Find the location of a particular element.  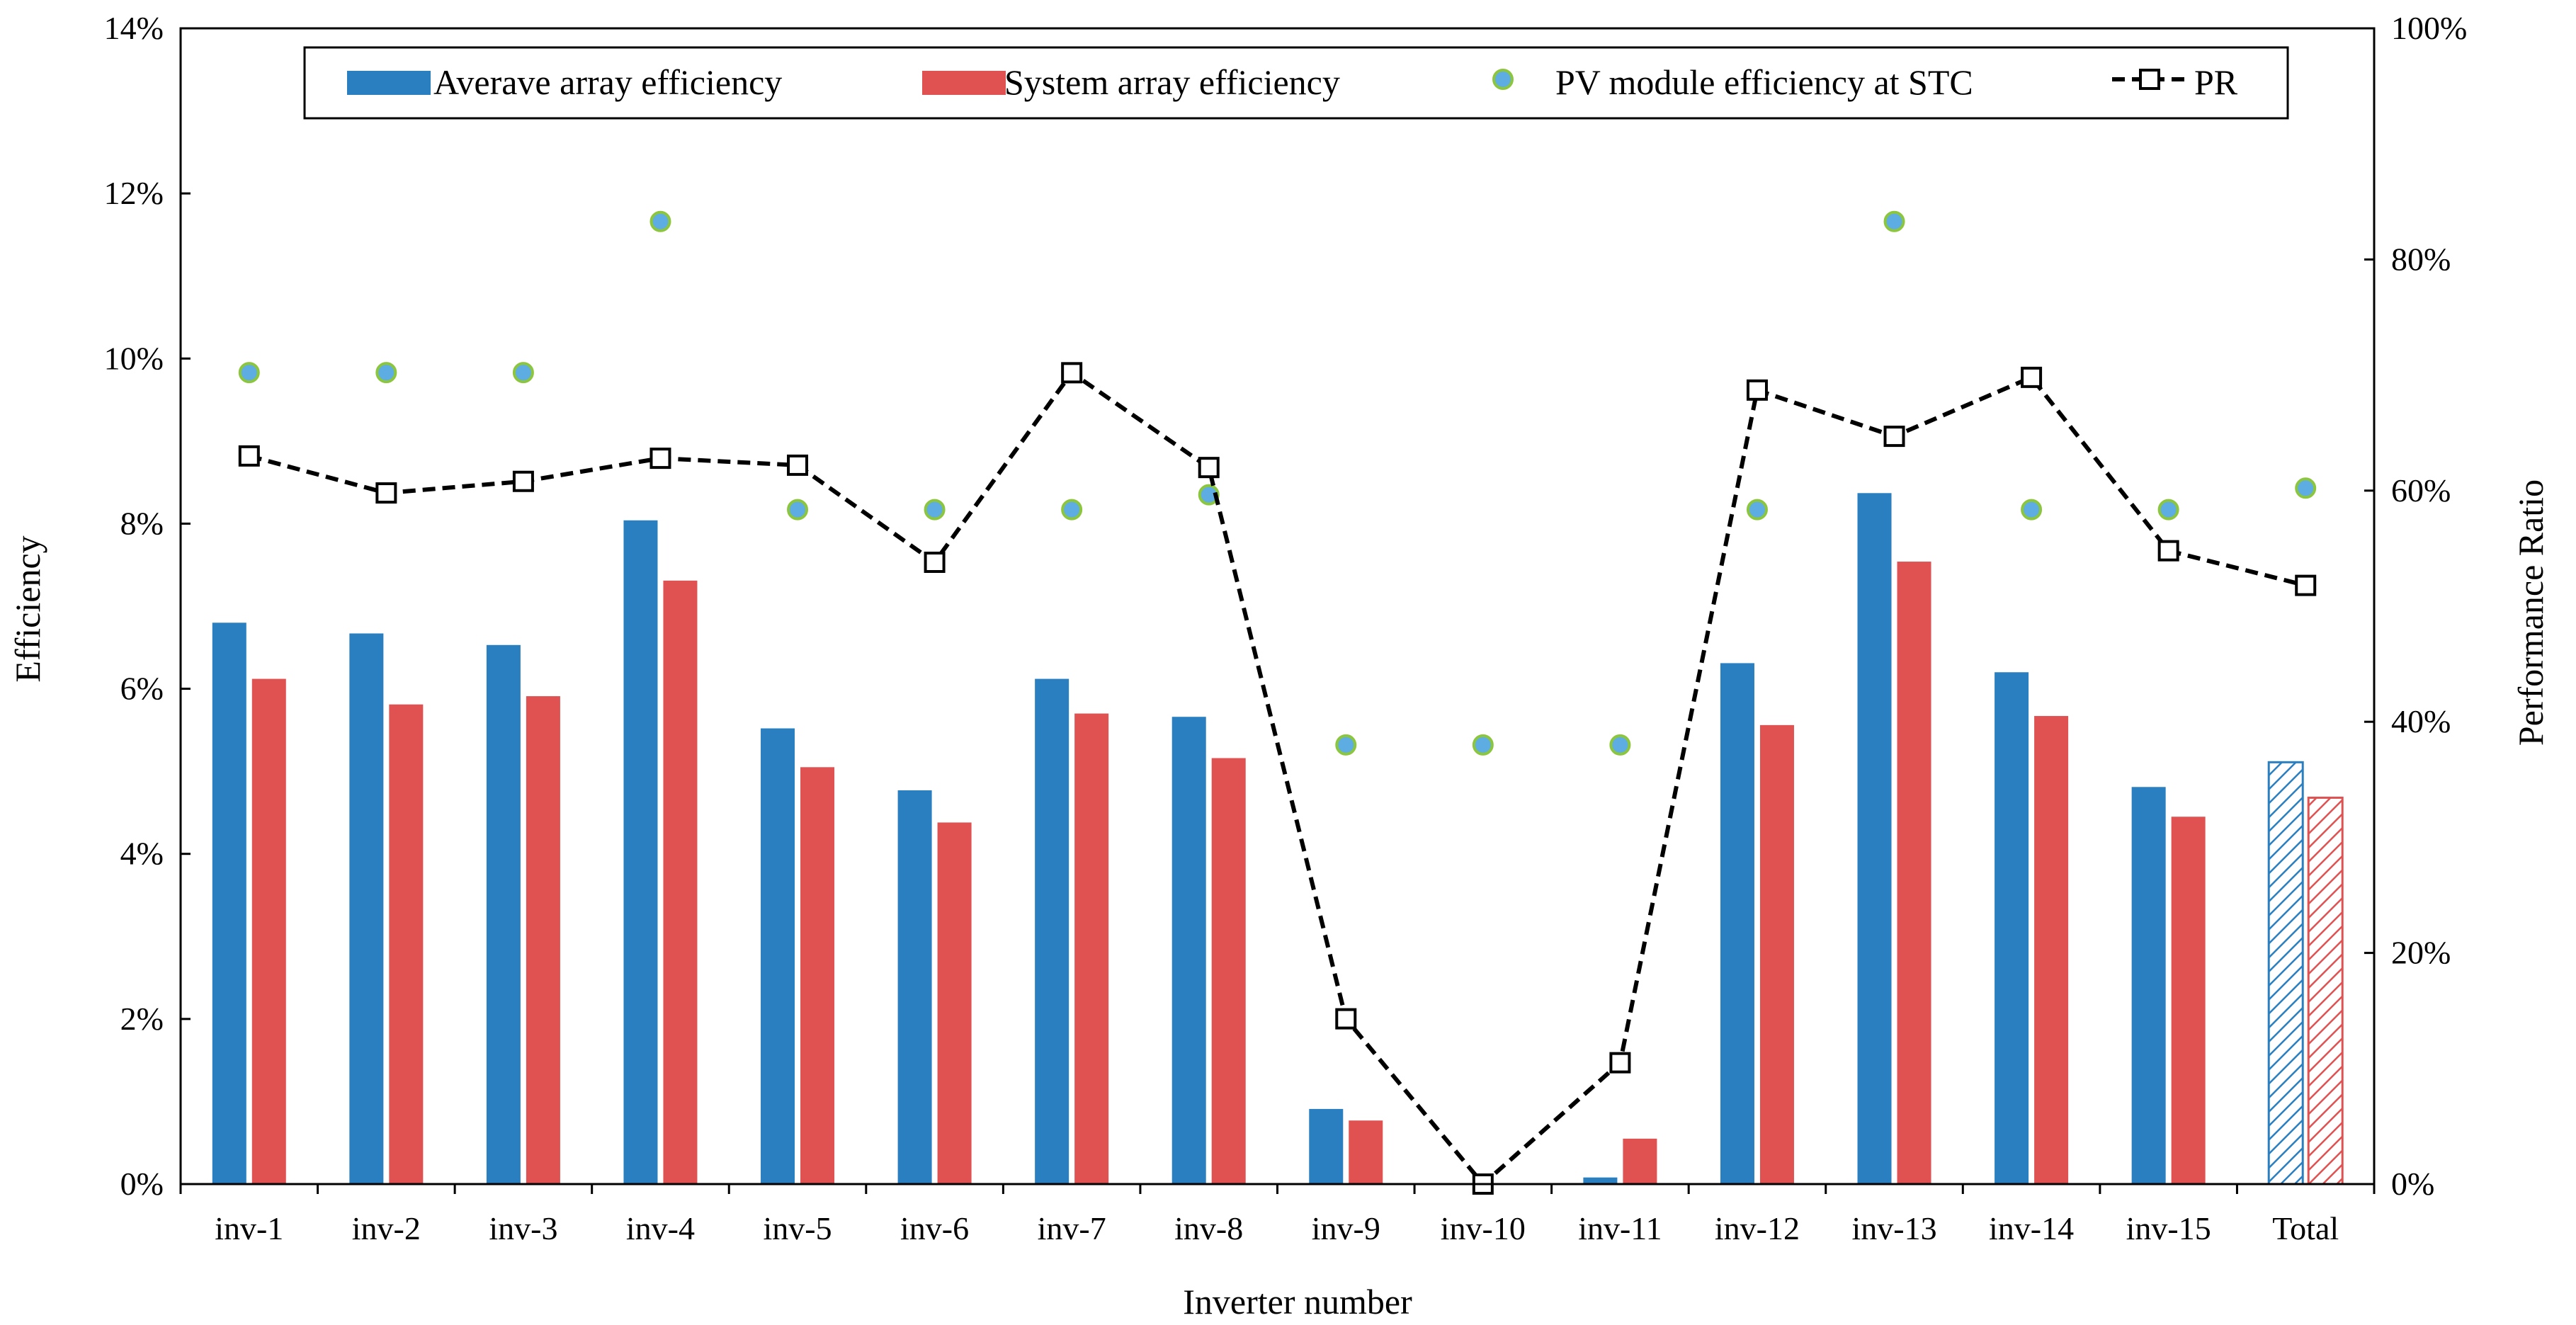

y2-axis-title: Performance Ratio is located at coordinates (2531, 612).